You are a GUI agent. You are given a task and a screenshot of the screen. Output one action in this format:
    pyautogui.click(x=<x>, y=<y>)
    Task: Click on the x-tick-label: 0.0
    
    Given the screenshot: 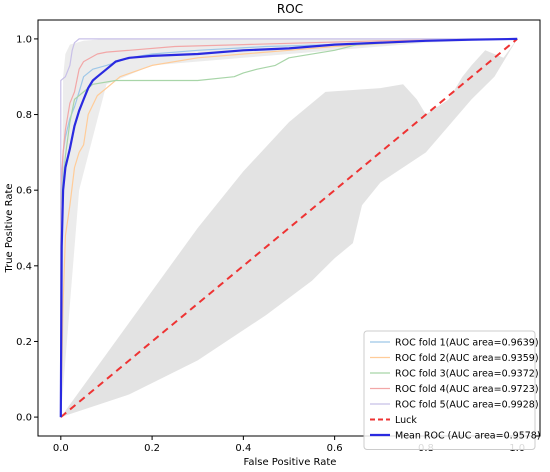 What is the action you would take?
    pyautogui.click(x=61, y=448)
    